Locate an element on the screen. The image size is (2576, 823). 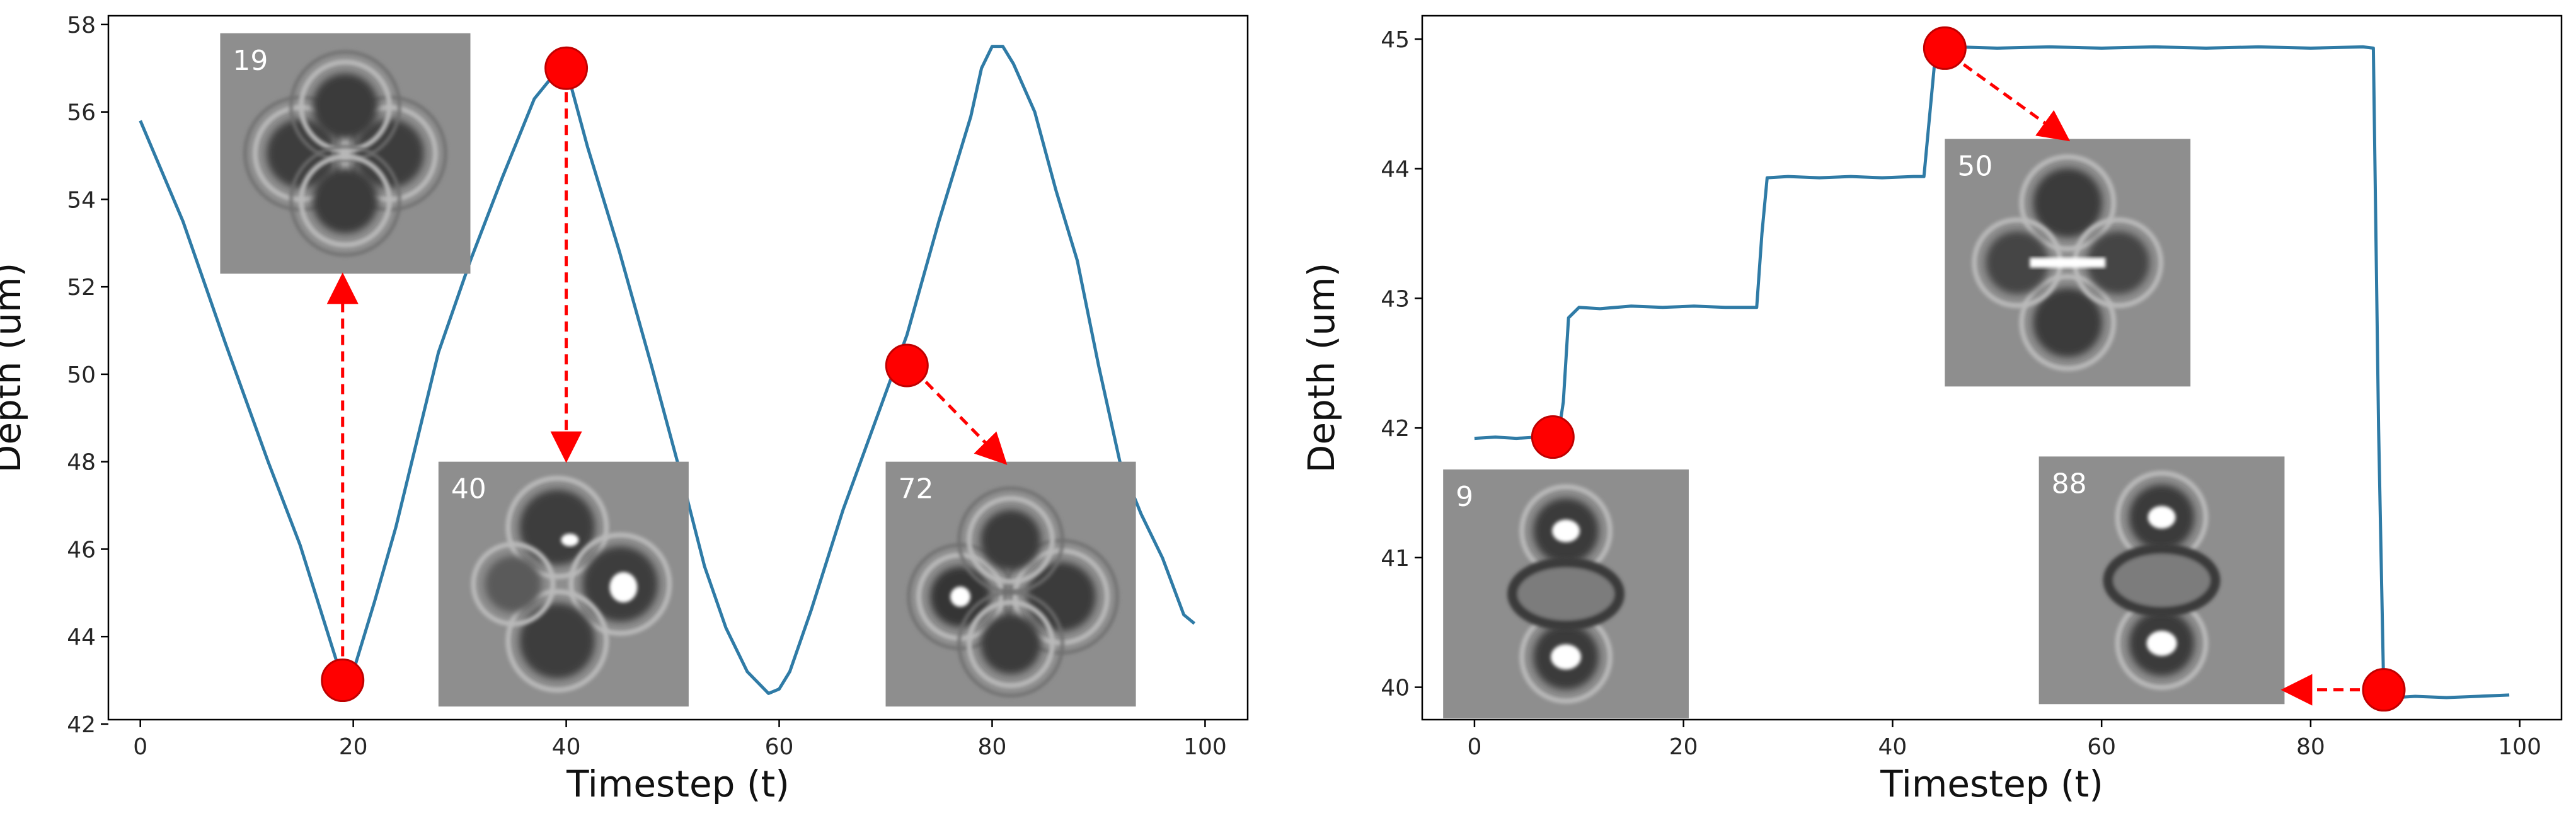
inset-frame-9: 9 is located at coordinates (1566, 593).